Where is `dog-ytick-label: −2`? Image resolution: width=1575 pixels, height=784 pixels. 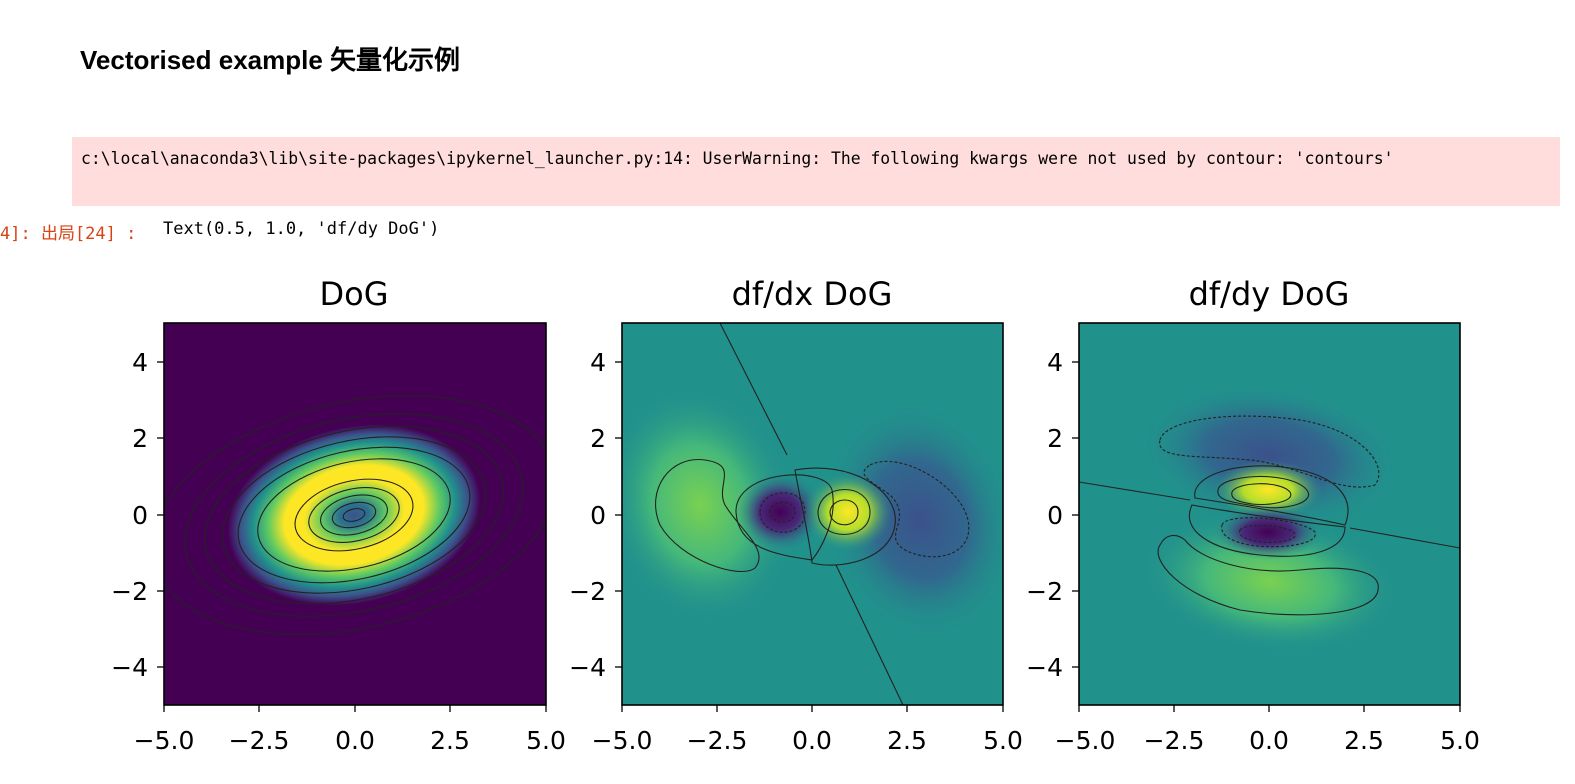 dog-ytick-label: −2 is located at coordinates (129, 591).